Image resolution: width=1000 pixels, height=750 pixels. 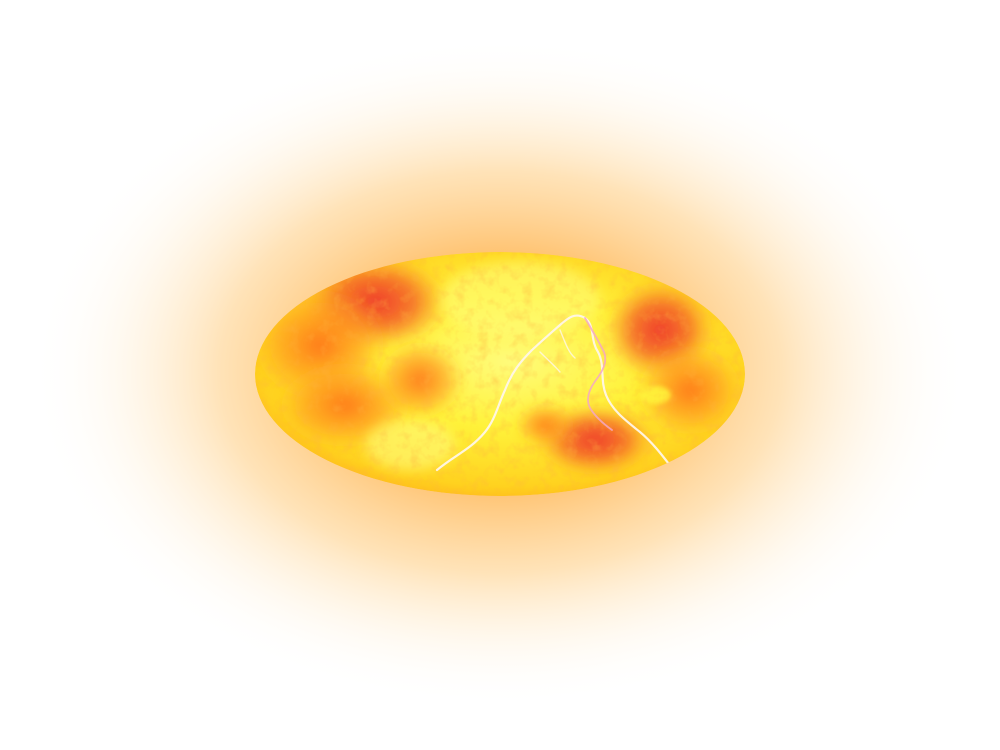 I want to click on lightning-strand, so click(x=554, y=393).